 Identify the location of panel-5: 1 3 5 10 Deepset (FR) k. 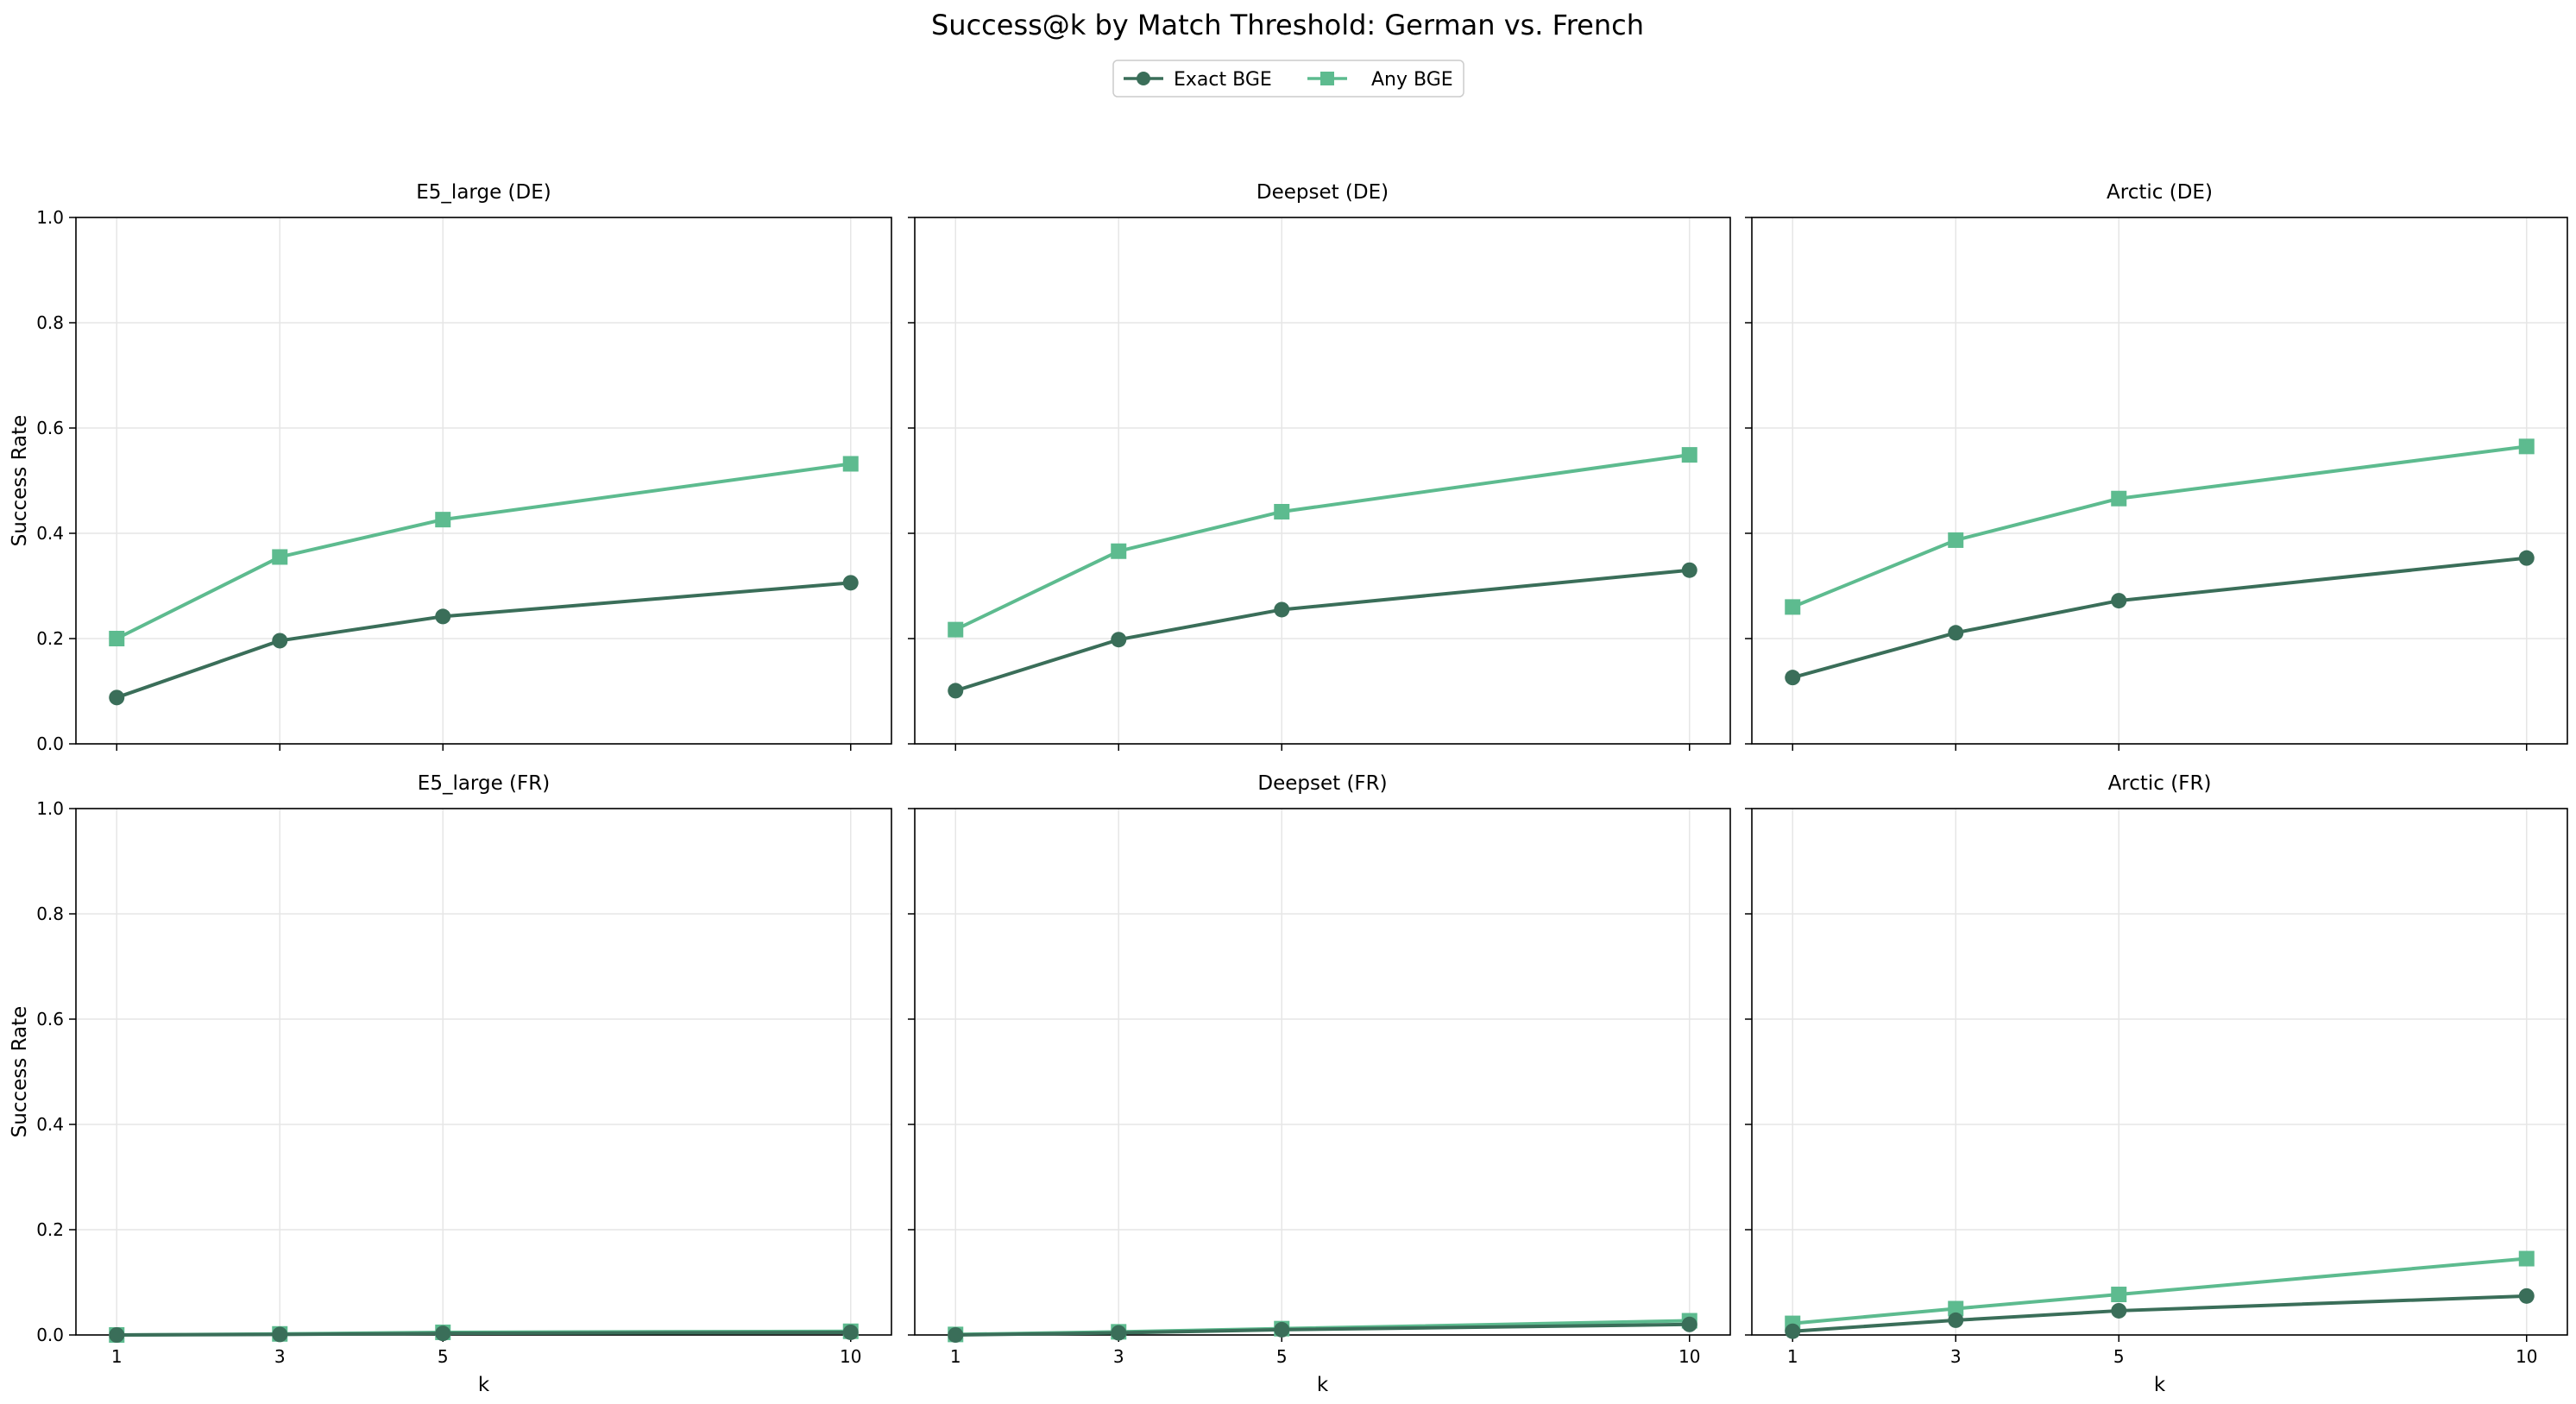
(1320, 1084).